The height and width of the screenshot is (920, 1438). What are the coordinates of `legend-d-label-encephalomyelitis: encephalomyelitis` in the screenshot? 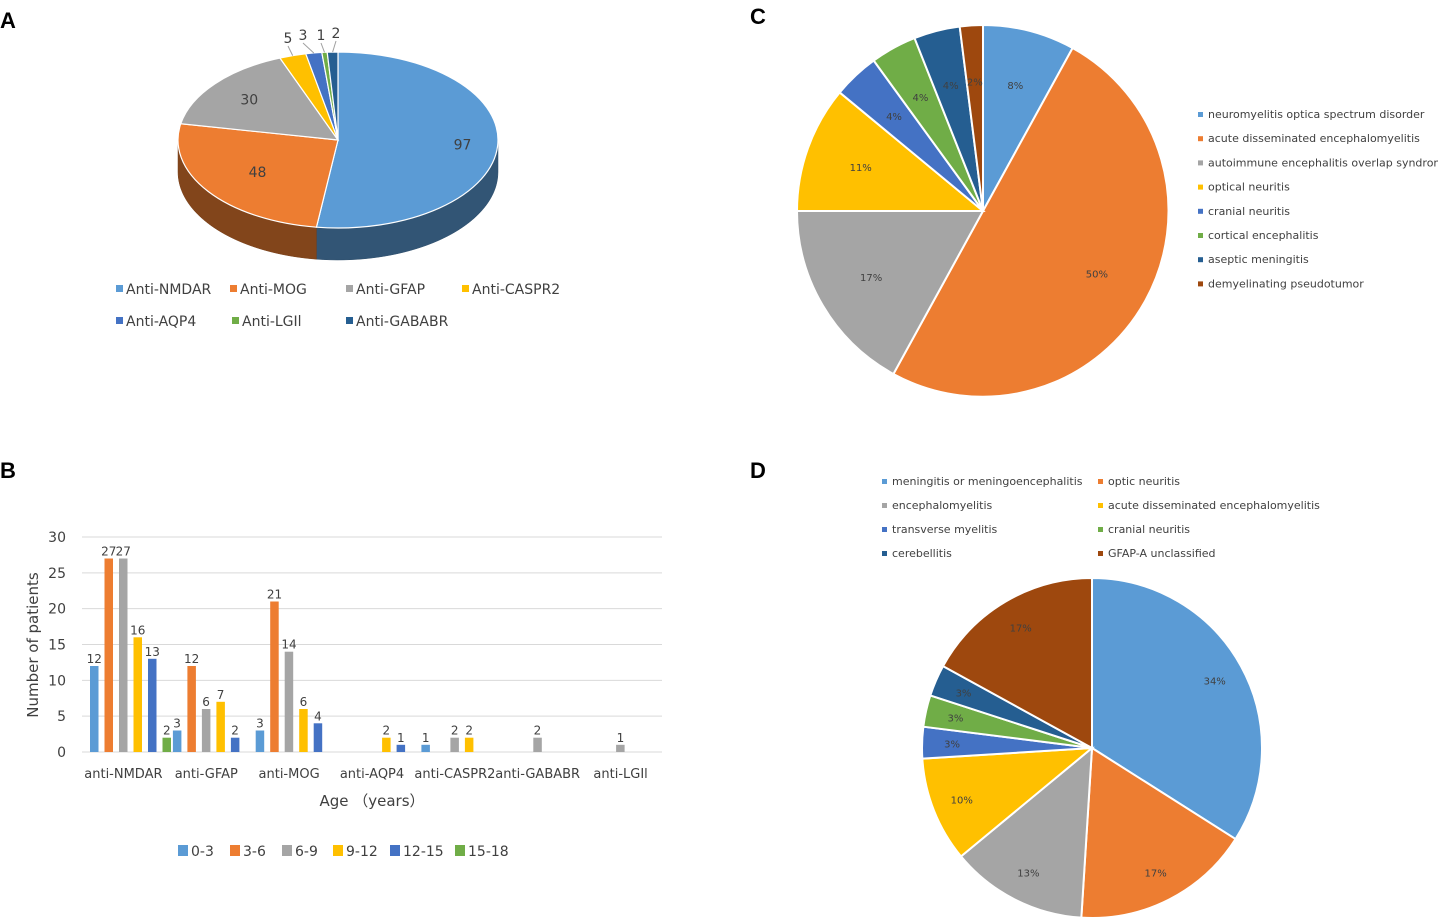 It's located at (942, 505).